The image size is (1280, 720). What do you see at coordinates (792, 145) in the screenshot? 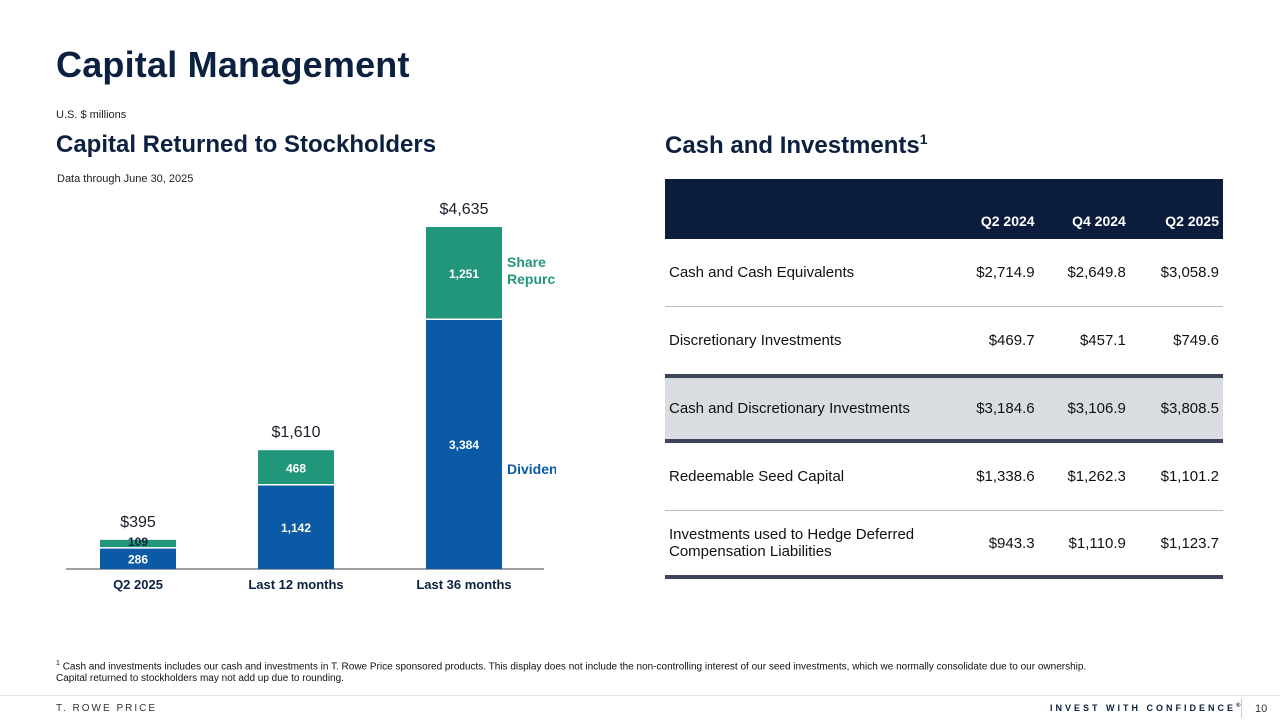
I see `right-heading-text: Cash and Investments` at bounding box center [792, 145].